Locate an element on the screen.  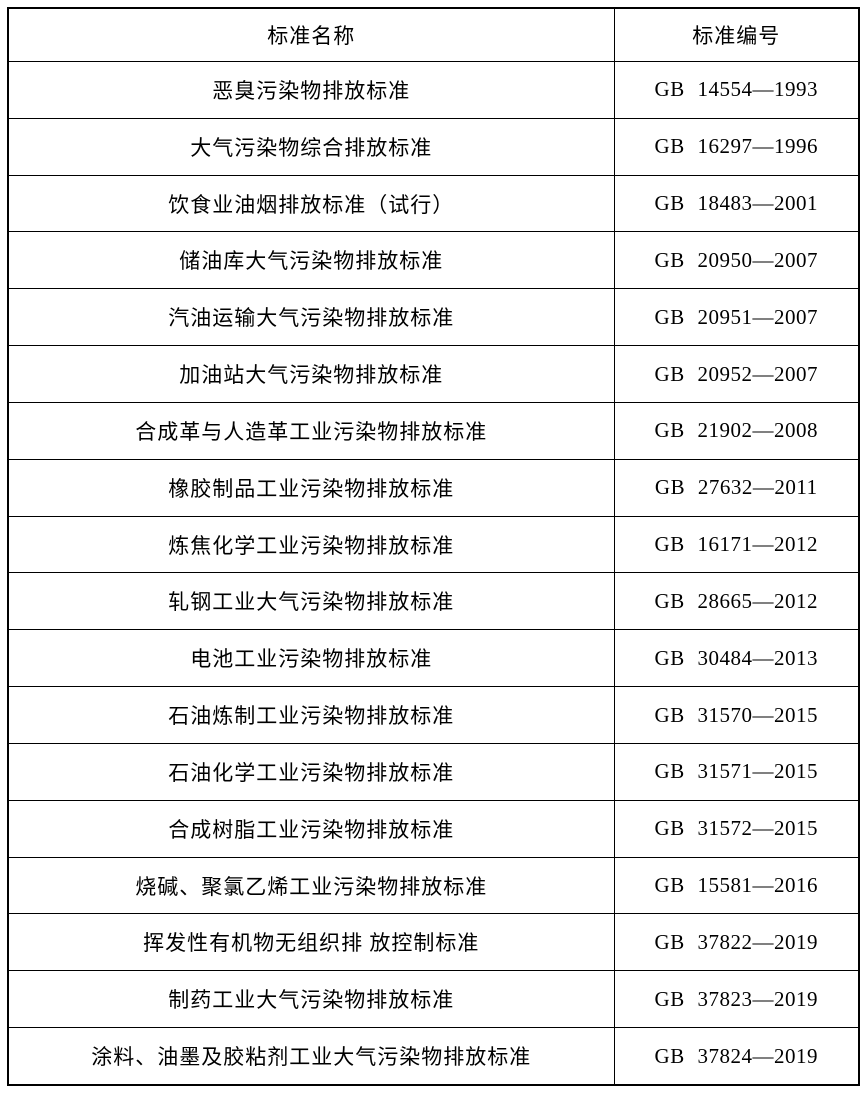
standard-code-cell: GB 30484—2013 is located at coordinates (736, 658).